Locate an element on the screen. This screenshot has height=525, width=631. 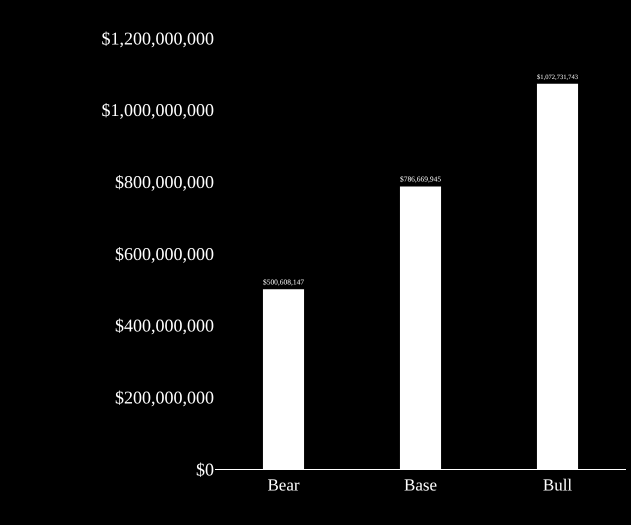
y-tick-label: $200,000,000 is located at coordinates (164, 397).